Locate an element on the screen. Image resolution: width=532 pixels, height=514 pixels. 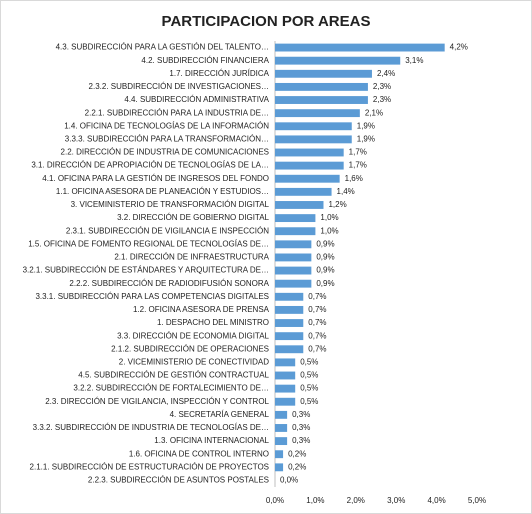
y-tick-label: 1. DESPACHO DEL MINISTRO is located at coordinates (213, 322).